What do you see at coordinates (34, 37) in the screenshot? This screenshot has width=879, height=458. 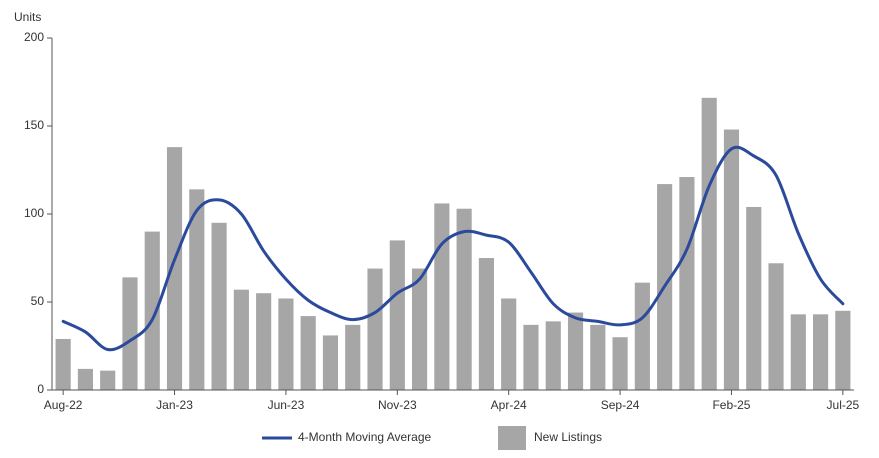 I see `y-tick-label: 200` at bounding box center [34, 37].